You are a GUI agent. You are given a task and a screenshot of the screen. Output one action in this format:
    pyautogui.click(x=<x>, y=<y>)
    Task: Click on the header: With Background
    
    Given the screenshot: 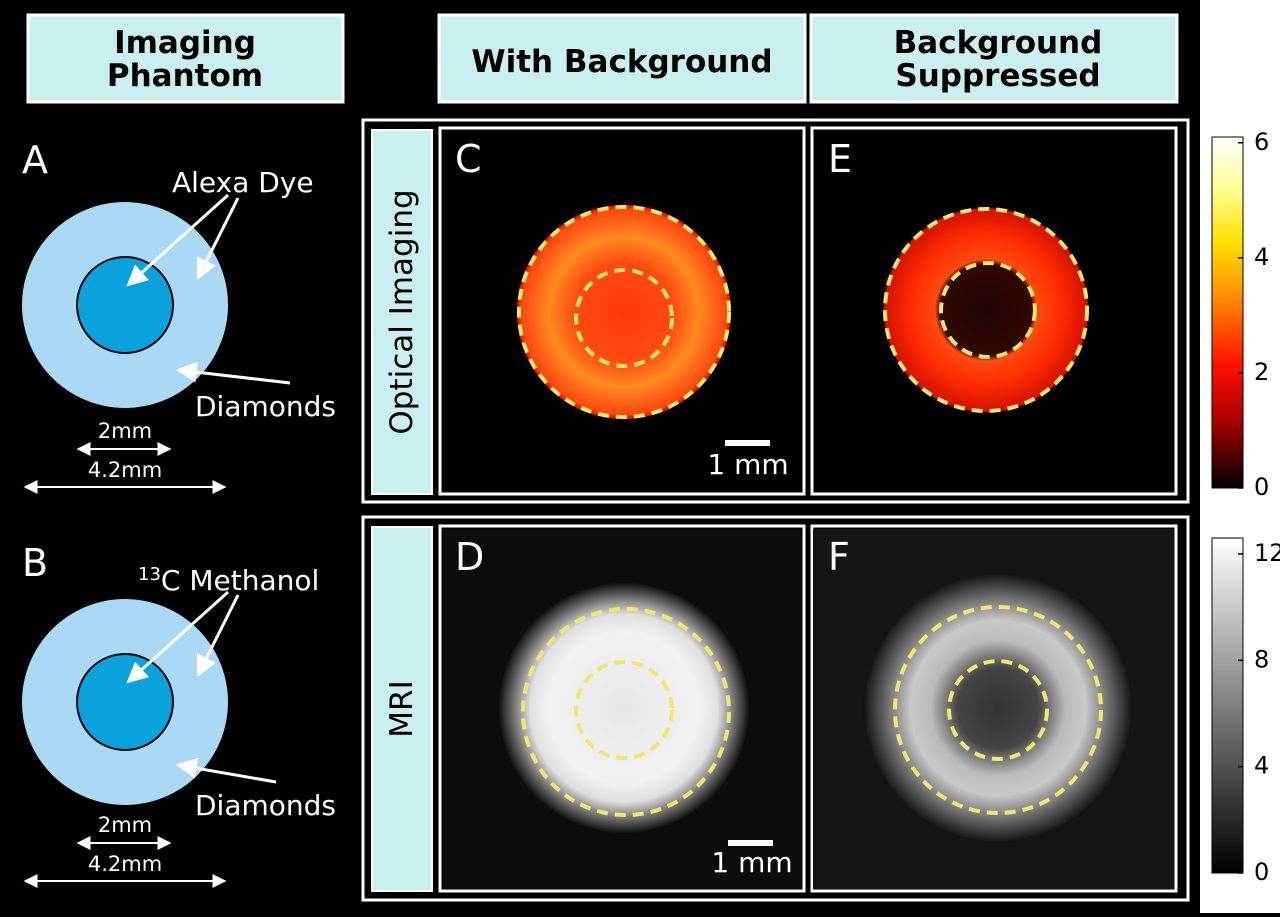 What is the action you would take?
    pyautogui.click(x=621, y=62)
    